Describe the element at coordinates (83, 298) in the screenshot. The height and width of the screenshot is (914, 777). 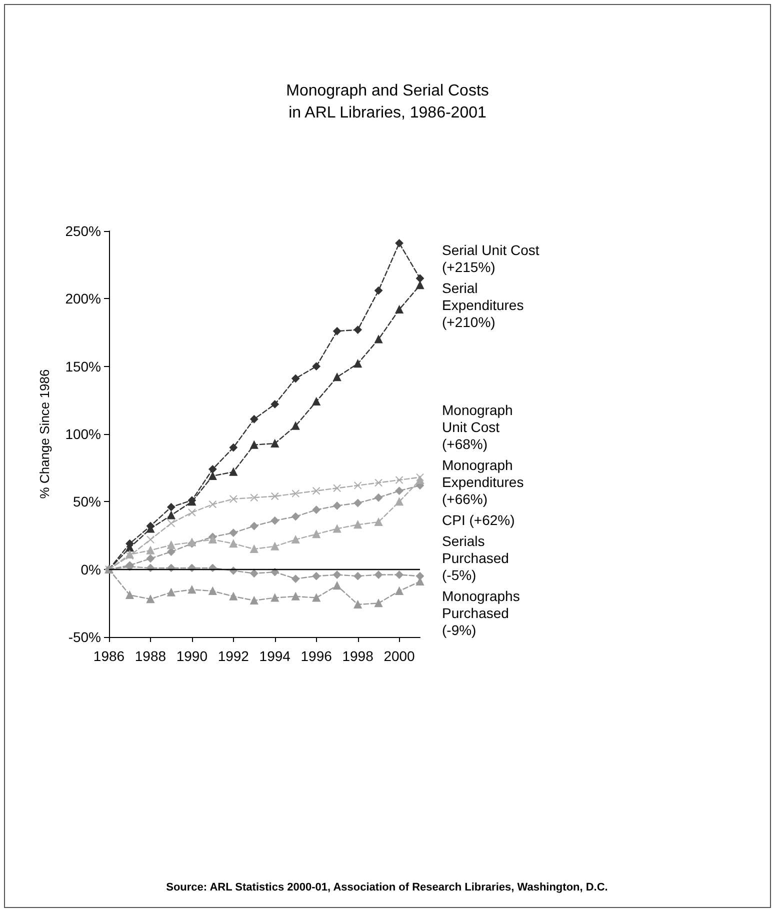
I see `y-tick-label: 200%` at that location.